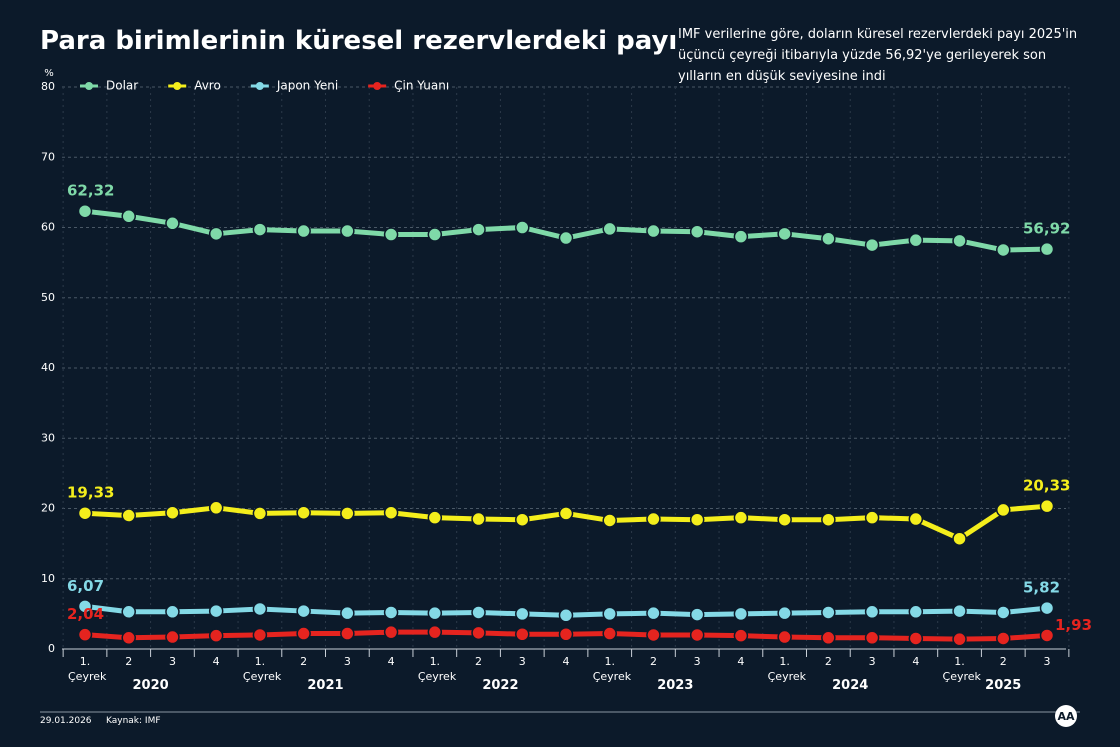 The width and height of the screenshot is (1120, 747). I want to click on y-tick-label: 60, so click(48, 227).